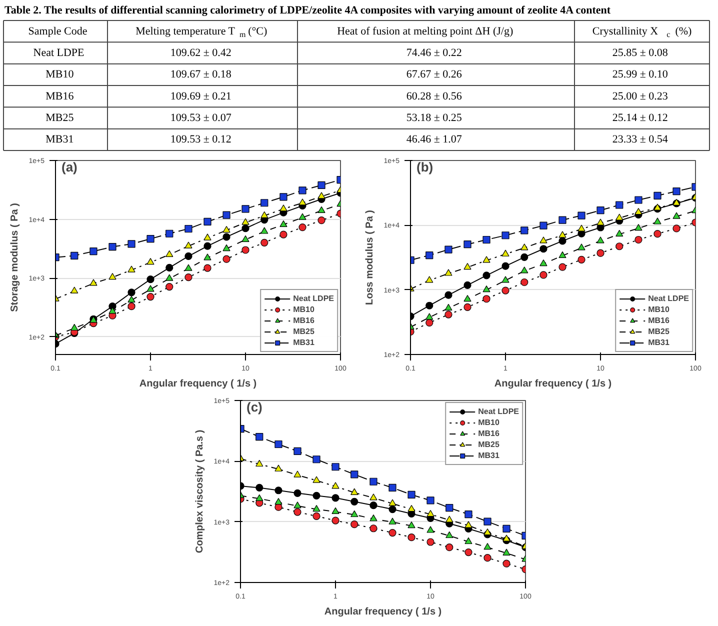 The width and height of the screenshot is (718, 626). Describe the element at coordinates (200, 492) in the screenshot. I see `y-axis-title: Complex viscosity ( Pa.s )` at that location.